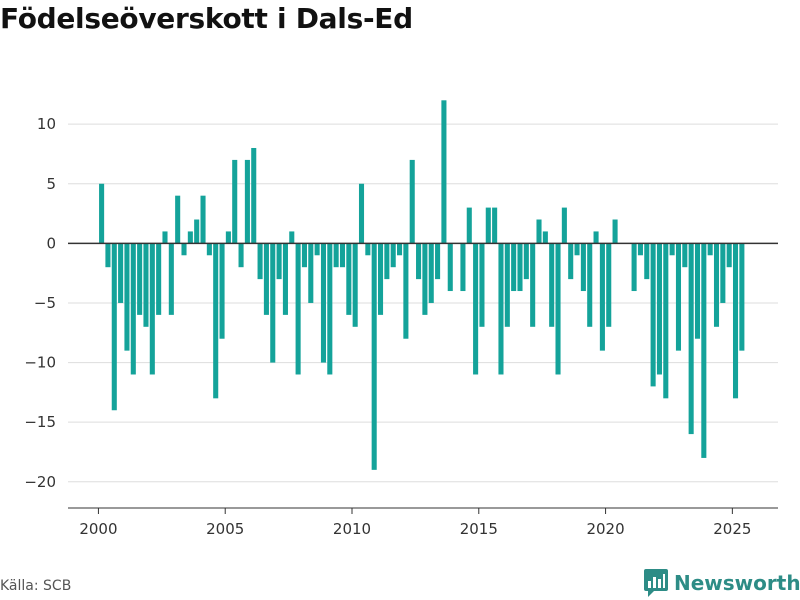 This screenshot has height=600, width=800. I want to click on brand-logo: Newsworthy, so click(722, 583).